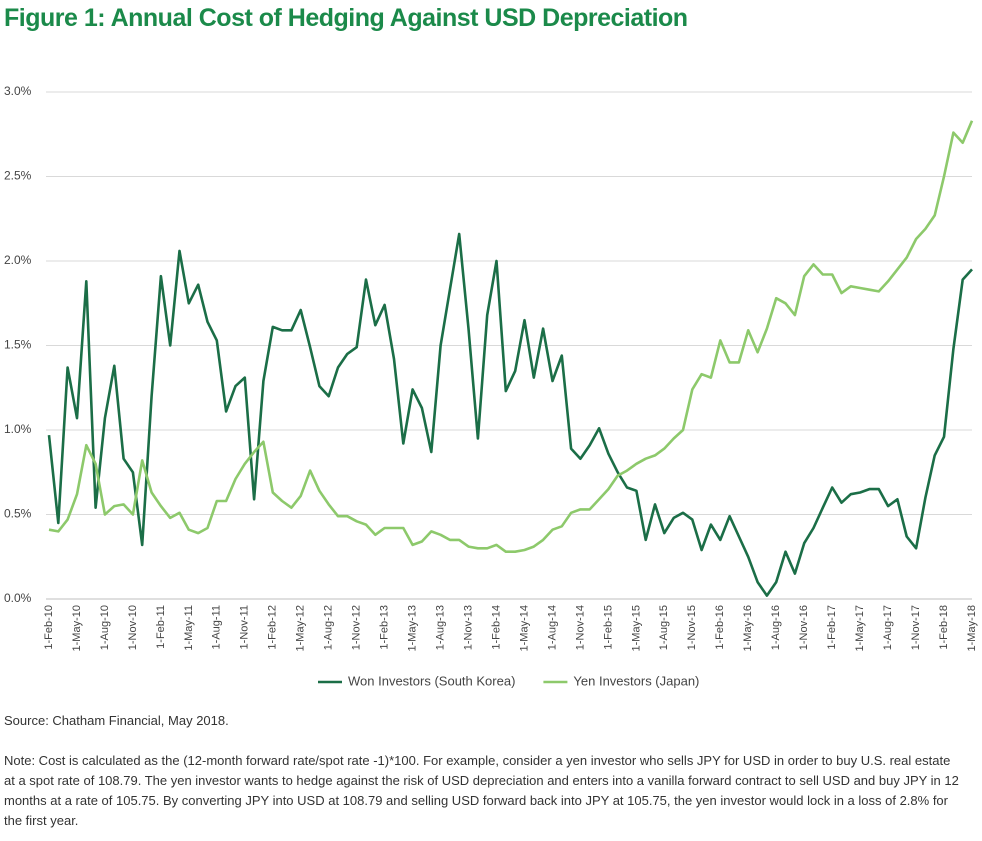 Image resolution: width=982 pixels, height=841 pixels. I want to click on x-tick-label: 1-Nov-10, so click(133, 627).